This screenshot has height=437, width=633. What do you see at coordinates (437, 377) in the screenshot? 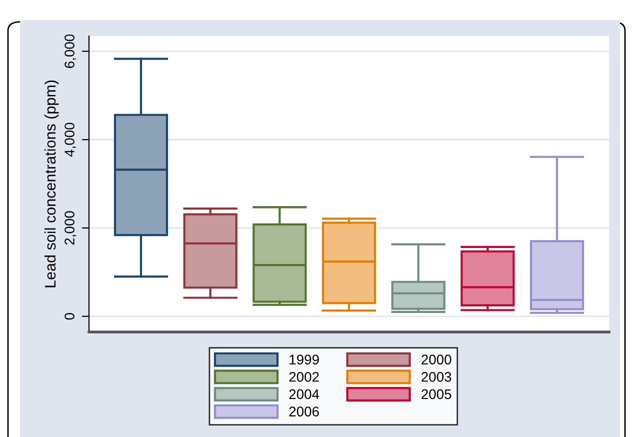
I see `legend-label: 2003` at bounding box center [437, 377].